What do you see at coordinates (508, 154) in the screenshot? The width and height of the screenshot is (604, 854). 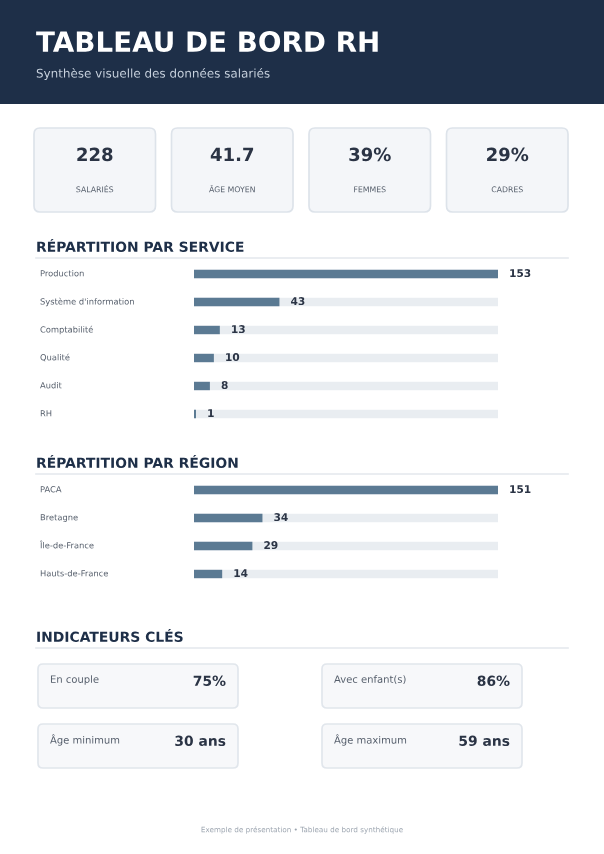 I see `data-label: 29%` at bounding box center [508, 154].